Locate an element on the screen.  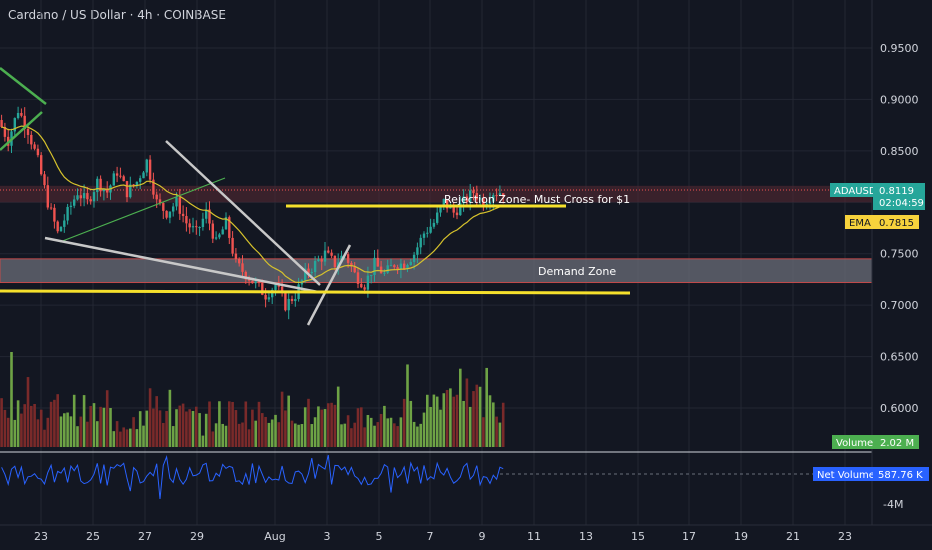
x-tick-label: 7 is located at coordinates (430, 536).